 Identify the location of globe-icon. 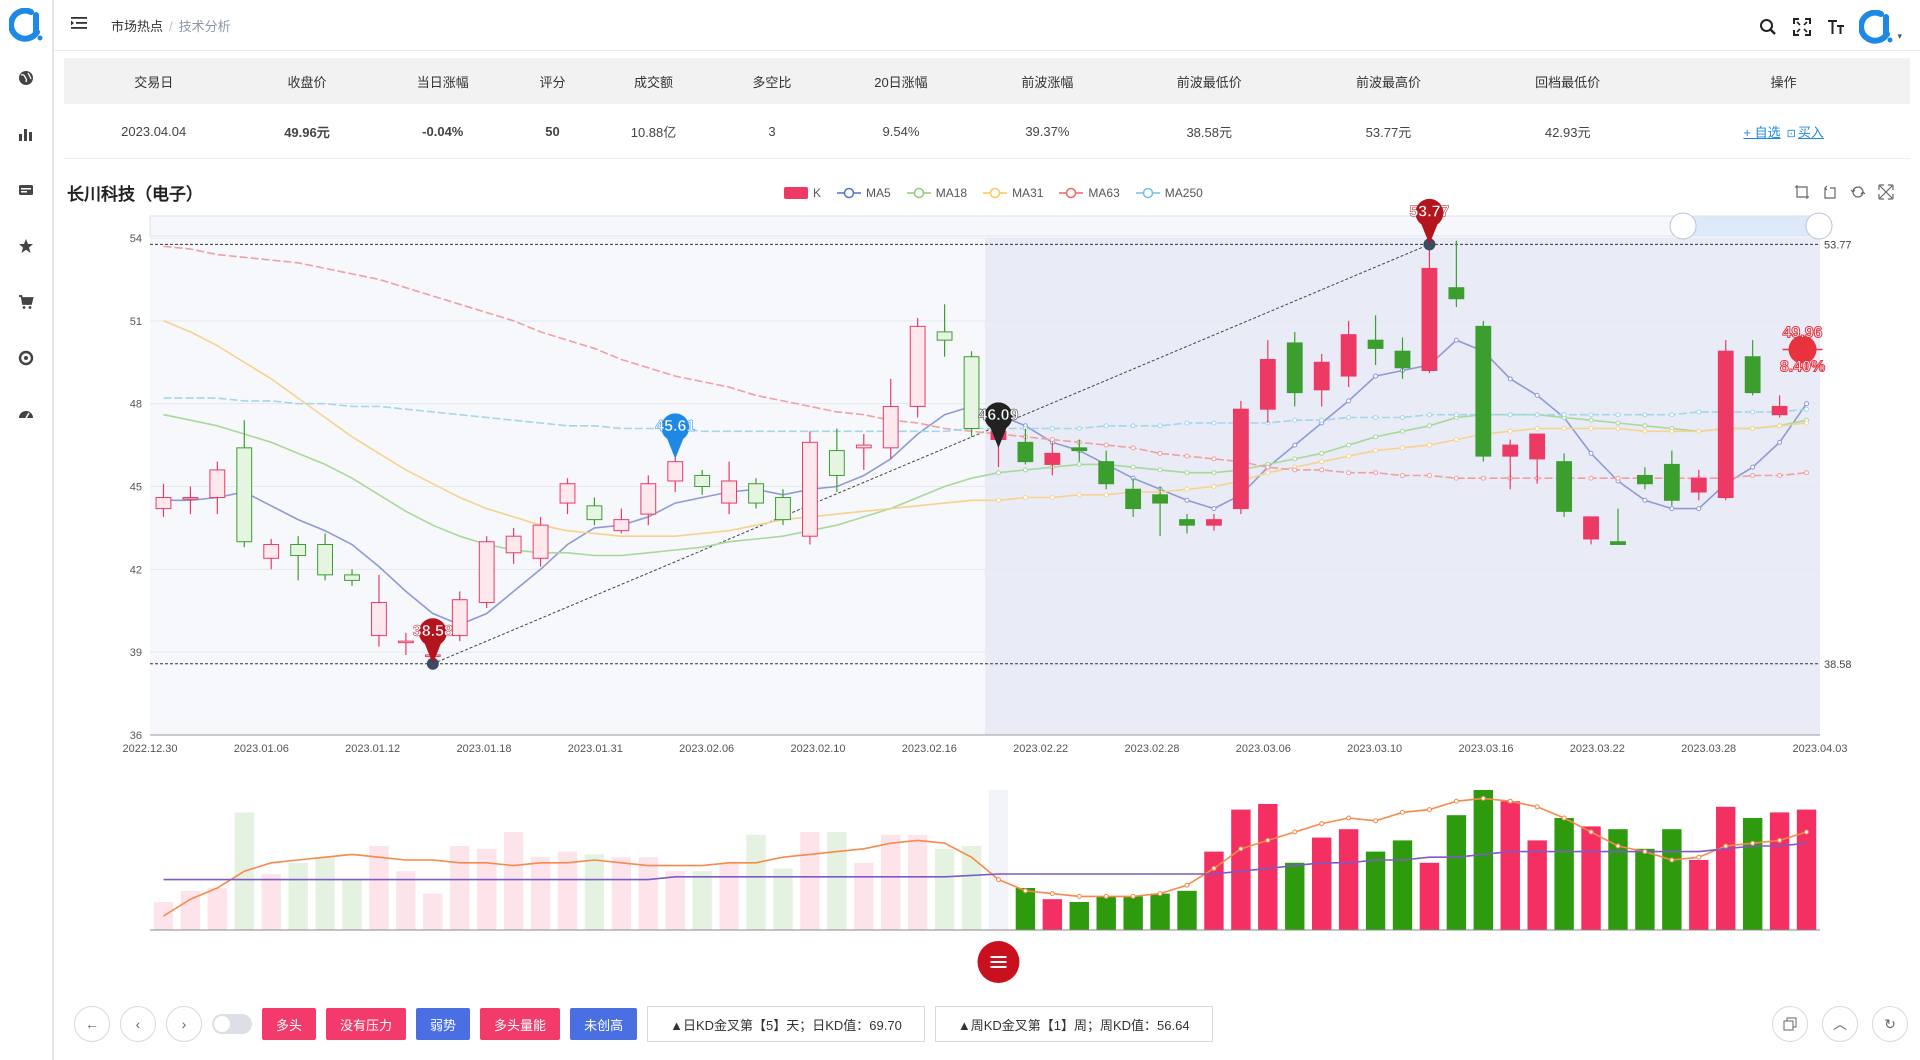
(26, 78).